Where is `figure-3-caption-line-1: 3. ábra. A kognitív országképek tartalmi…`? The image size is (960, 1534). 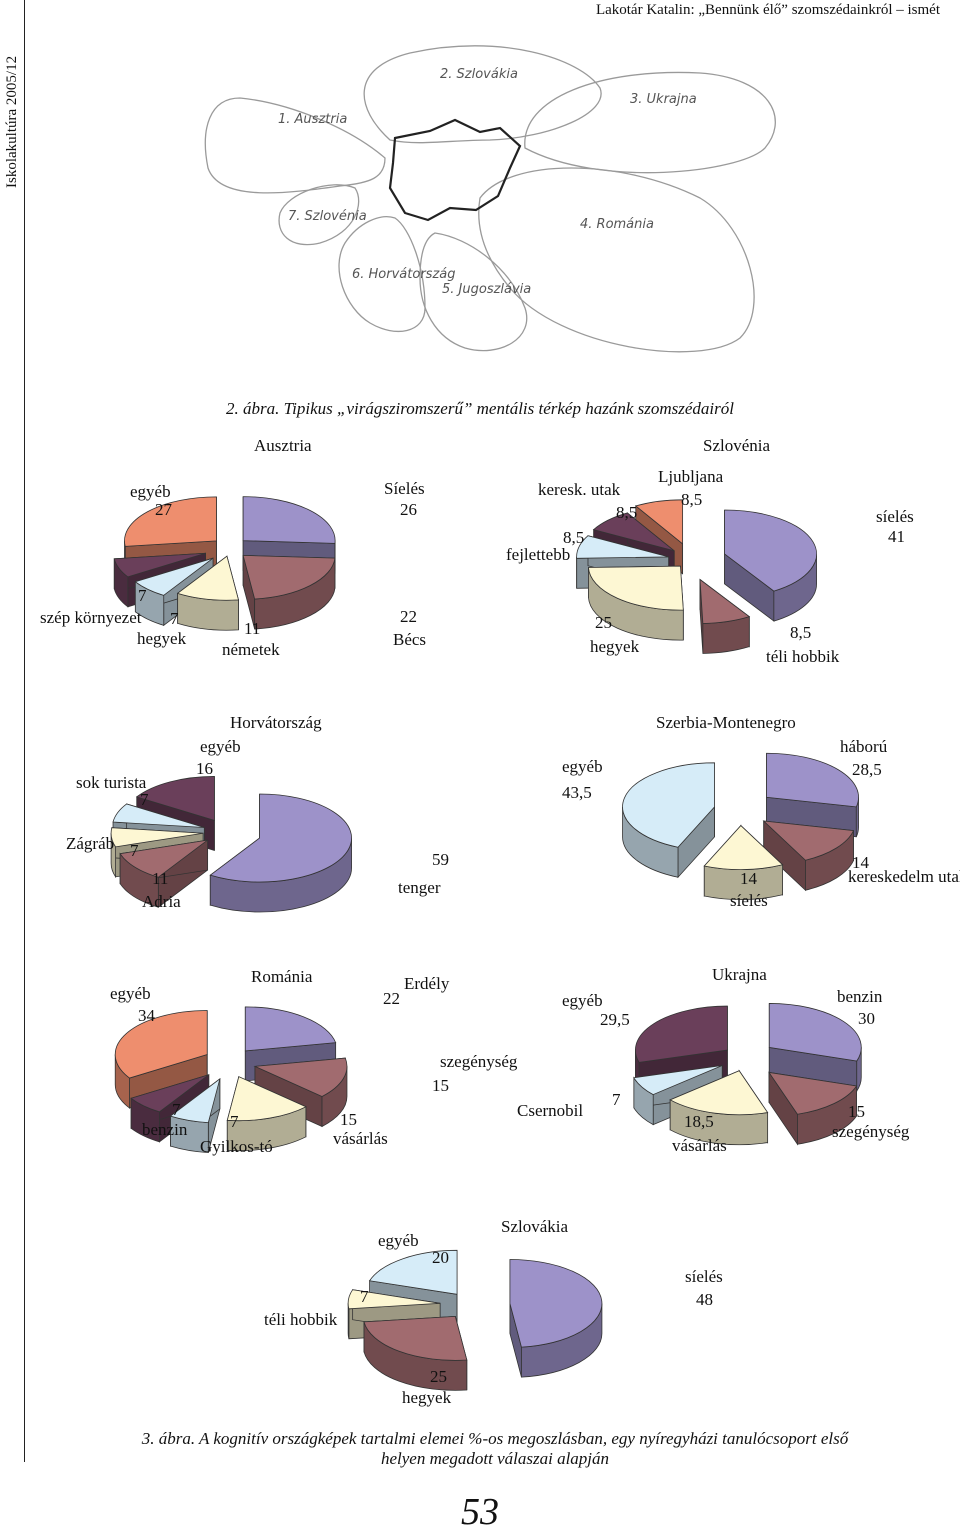 figure-3-caption-line-1: 3. ábra. A kognitív országképek tartalmi… is located at coordinates (495, 1438).